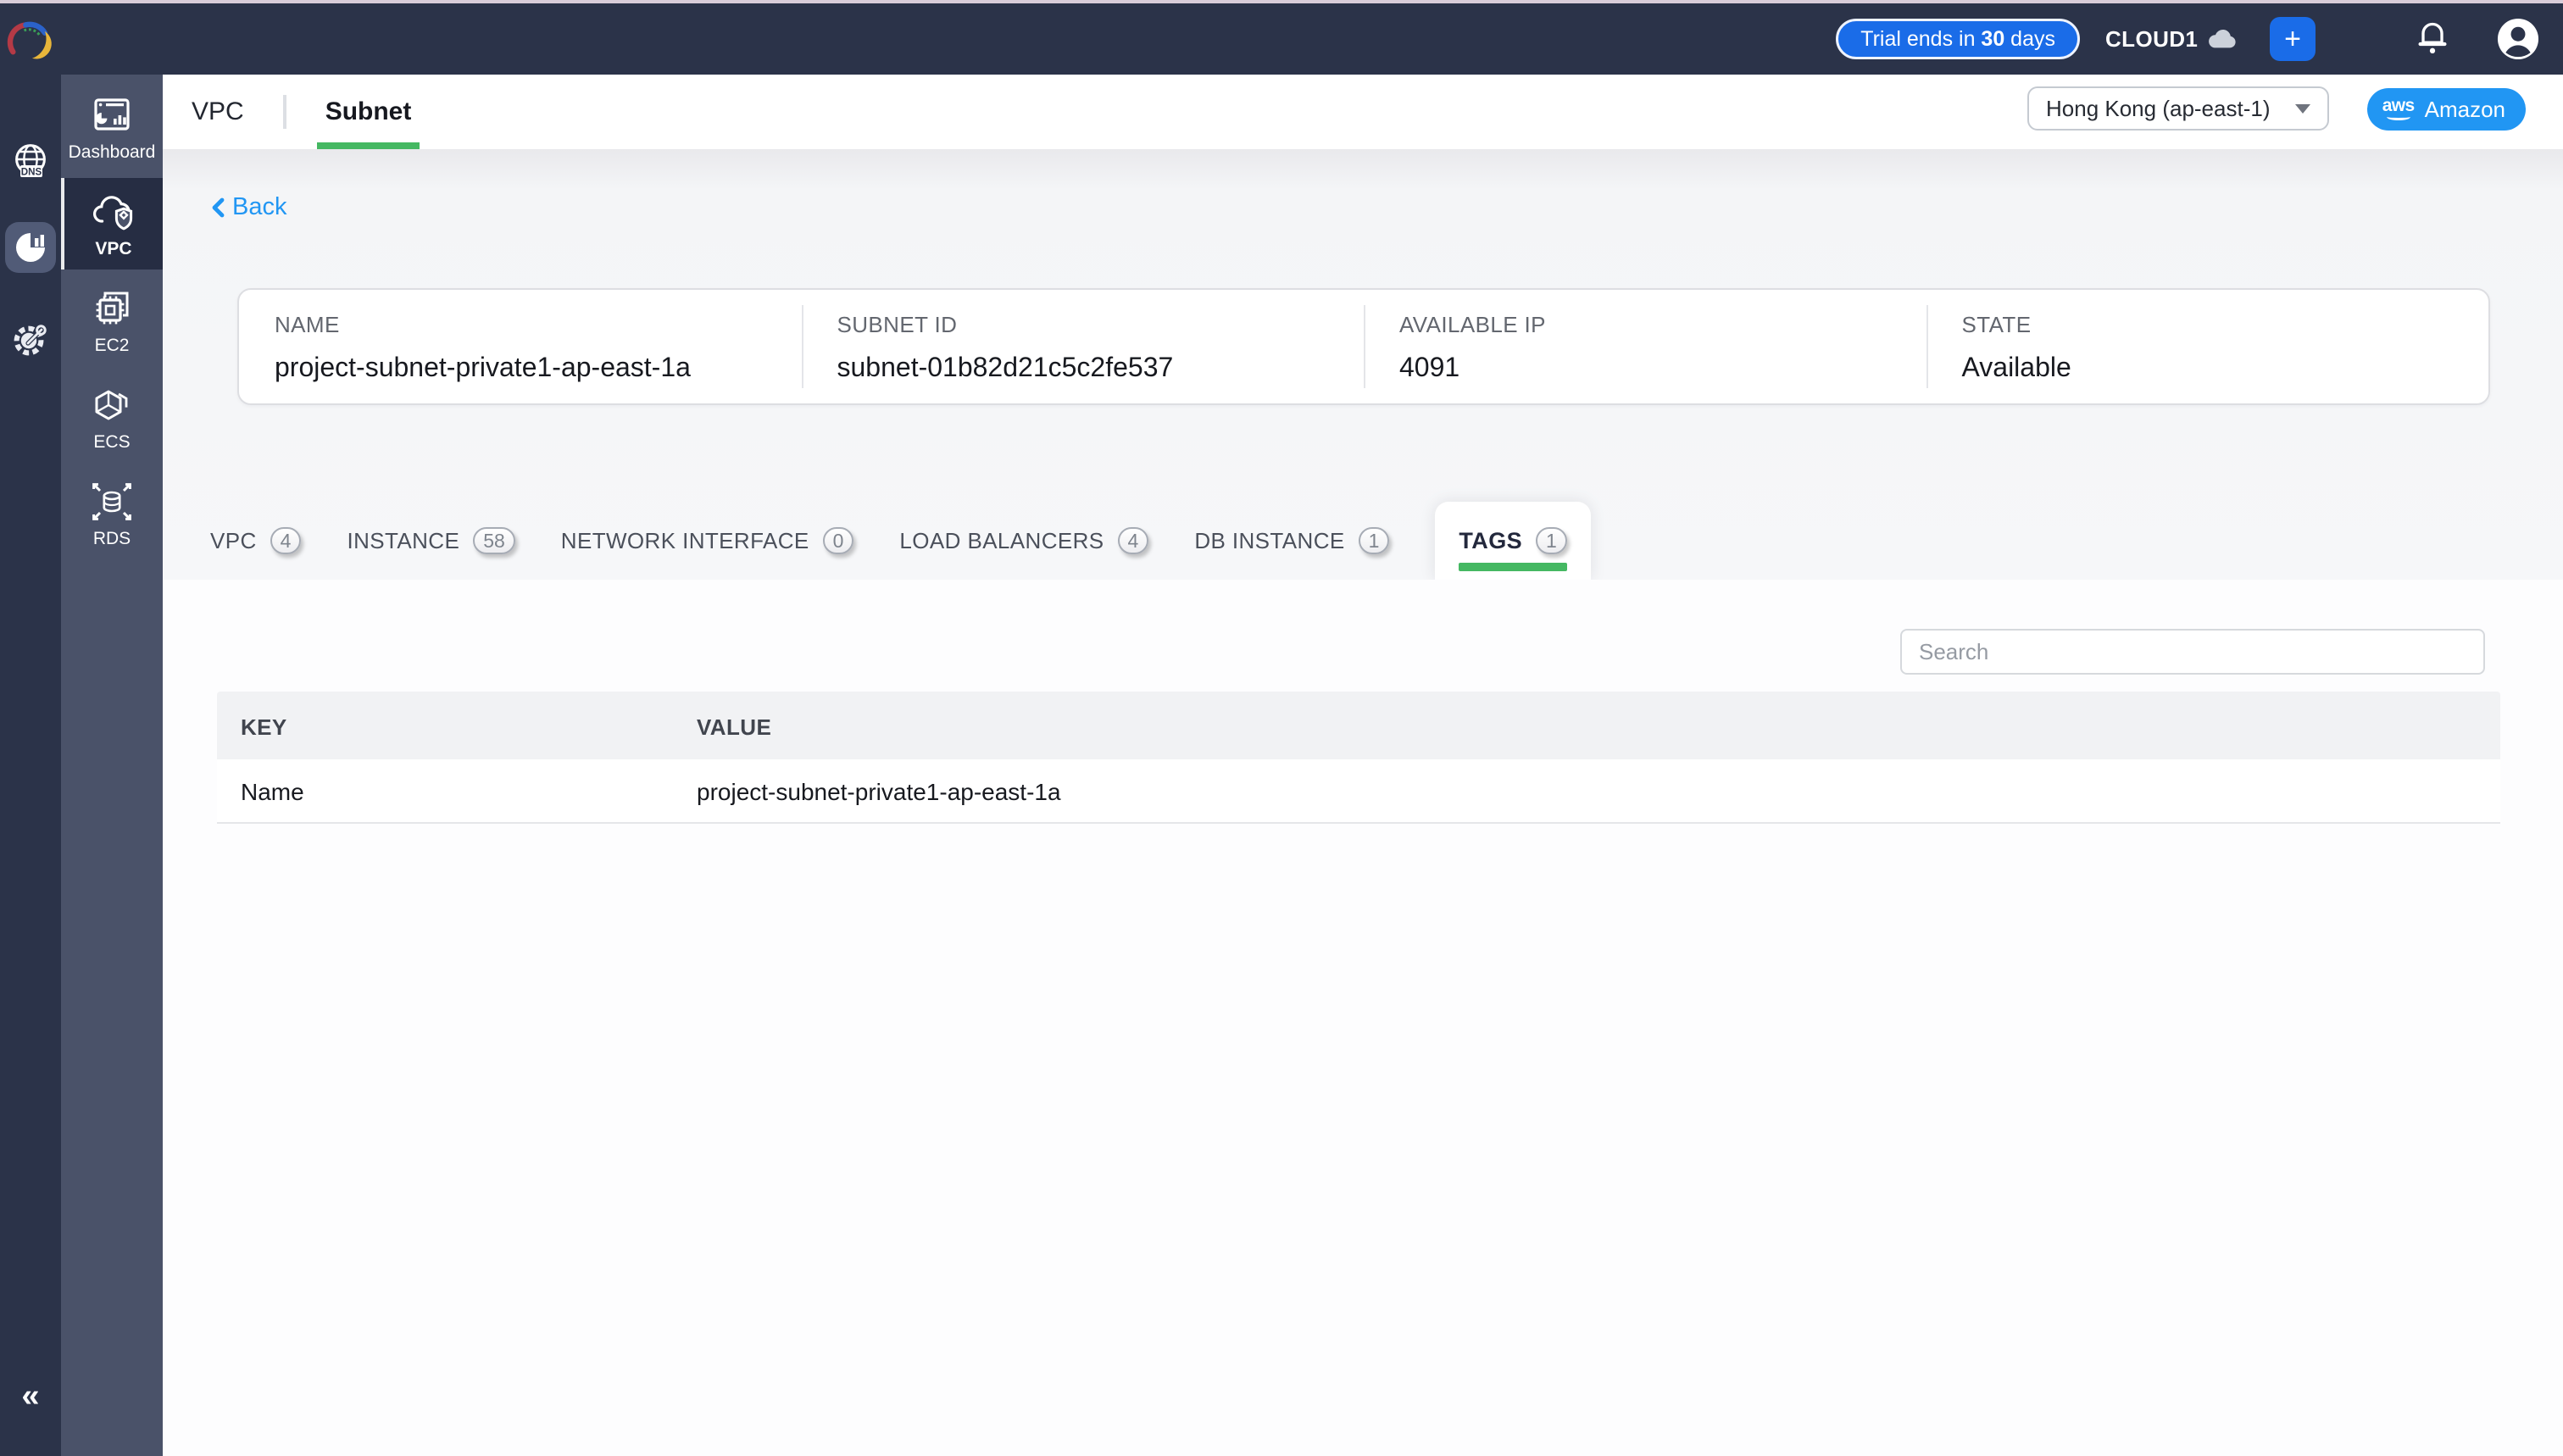  I want to click on resource-tab-load-balancers: LOAD BALANCERS 4, so click(1024, 541).